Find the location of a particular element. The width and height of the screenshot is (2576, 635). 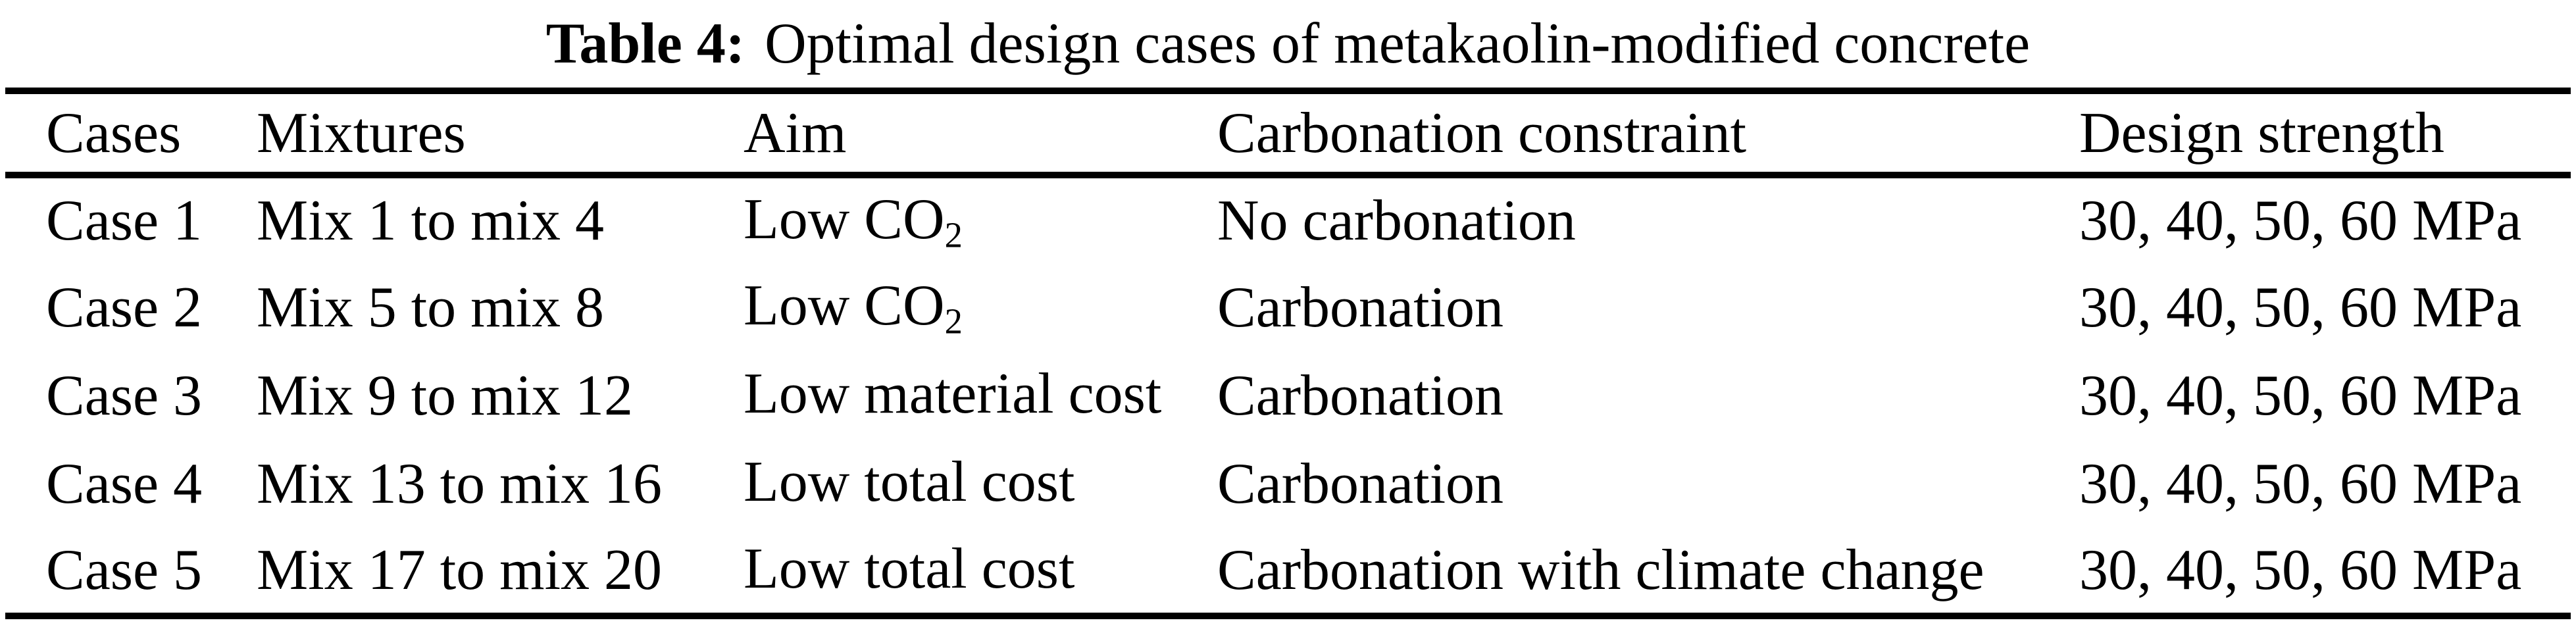

cell-mixtures: Mix 9 to mix 12 is located at coordinates (446, 395).